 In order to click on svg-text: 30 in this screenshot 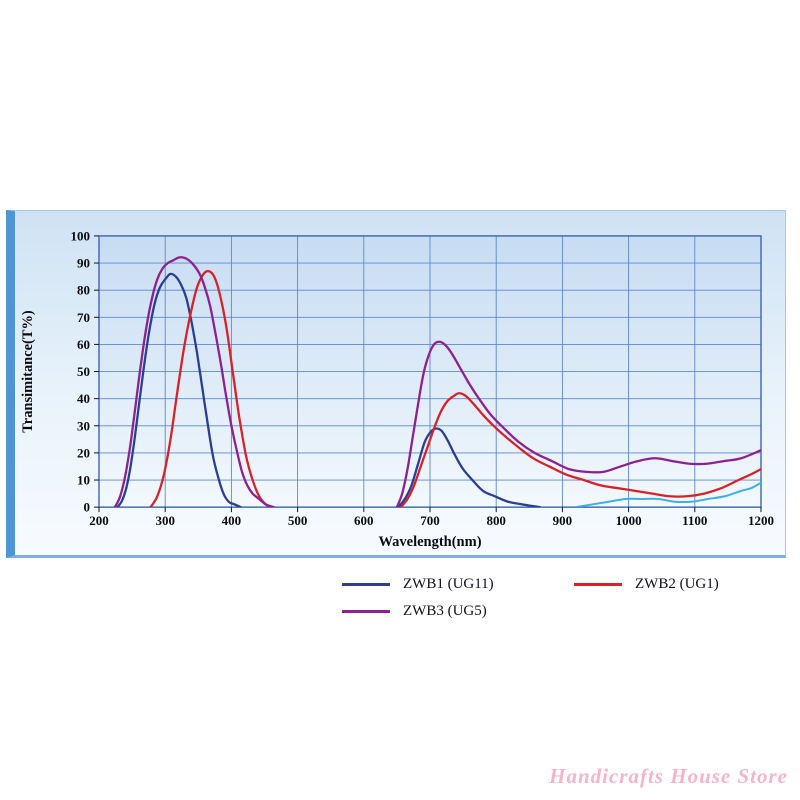, I will do `click(83, 425)`.